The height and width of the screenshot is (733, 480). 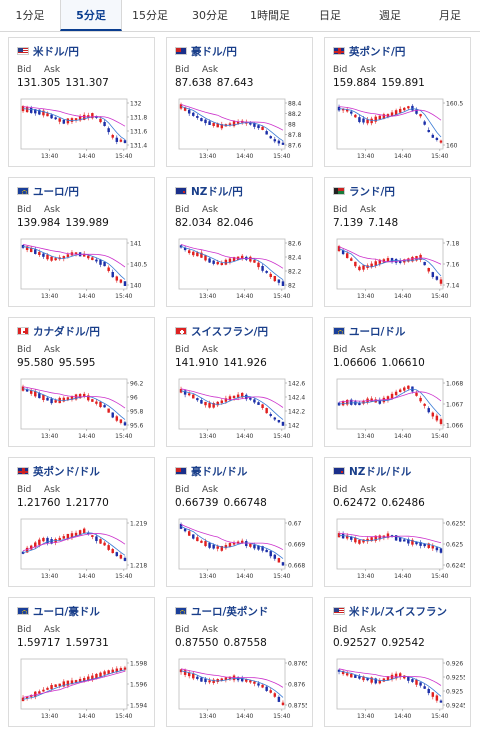 What do you see at coordinates (214, 51) in the screenshot?
I see `currency-pair-link: 豪ドル/円` at bounding box center [214, 51].